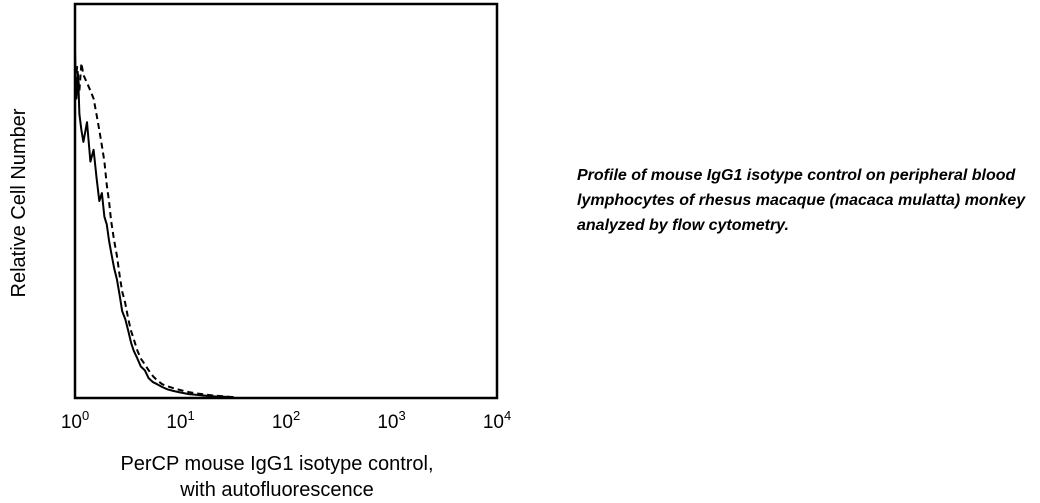  Describe the element at coordinates (276, 490) in the screenshot. I see `x-axis-label-line-2: with autofluorescence` at that location.